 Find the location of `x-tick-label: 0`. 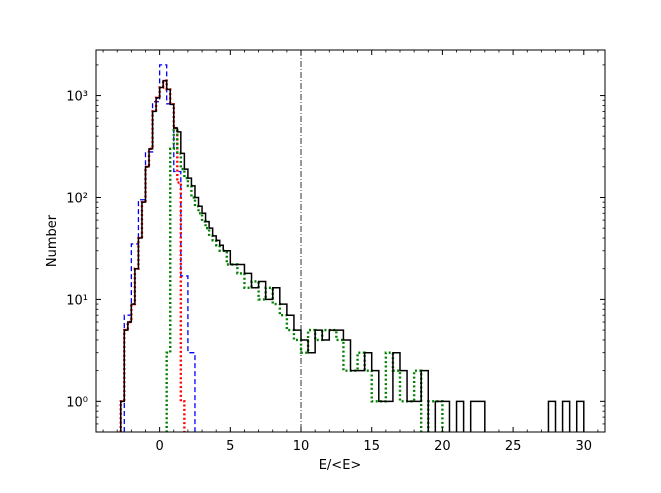

x-tick-label: 0 is located at coordinates (159, 446).